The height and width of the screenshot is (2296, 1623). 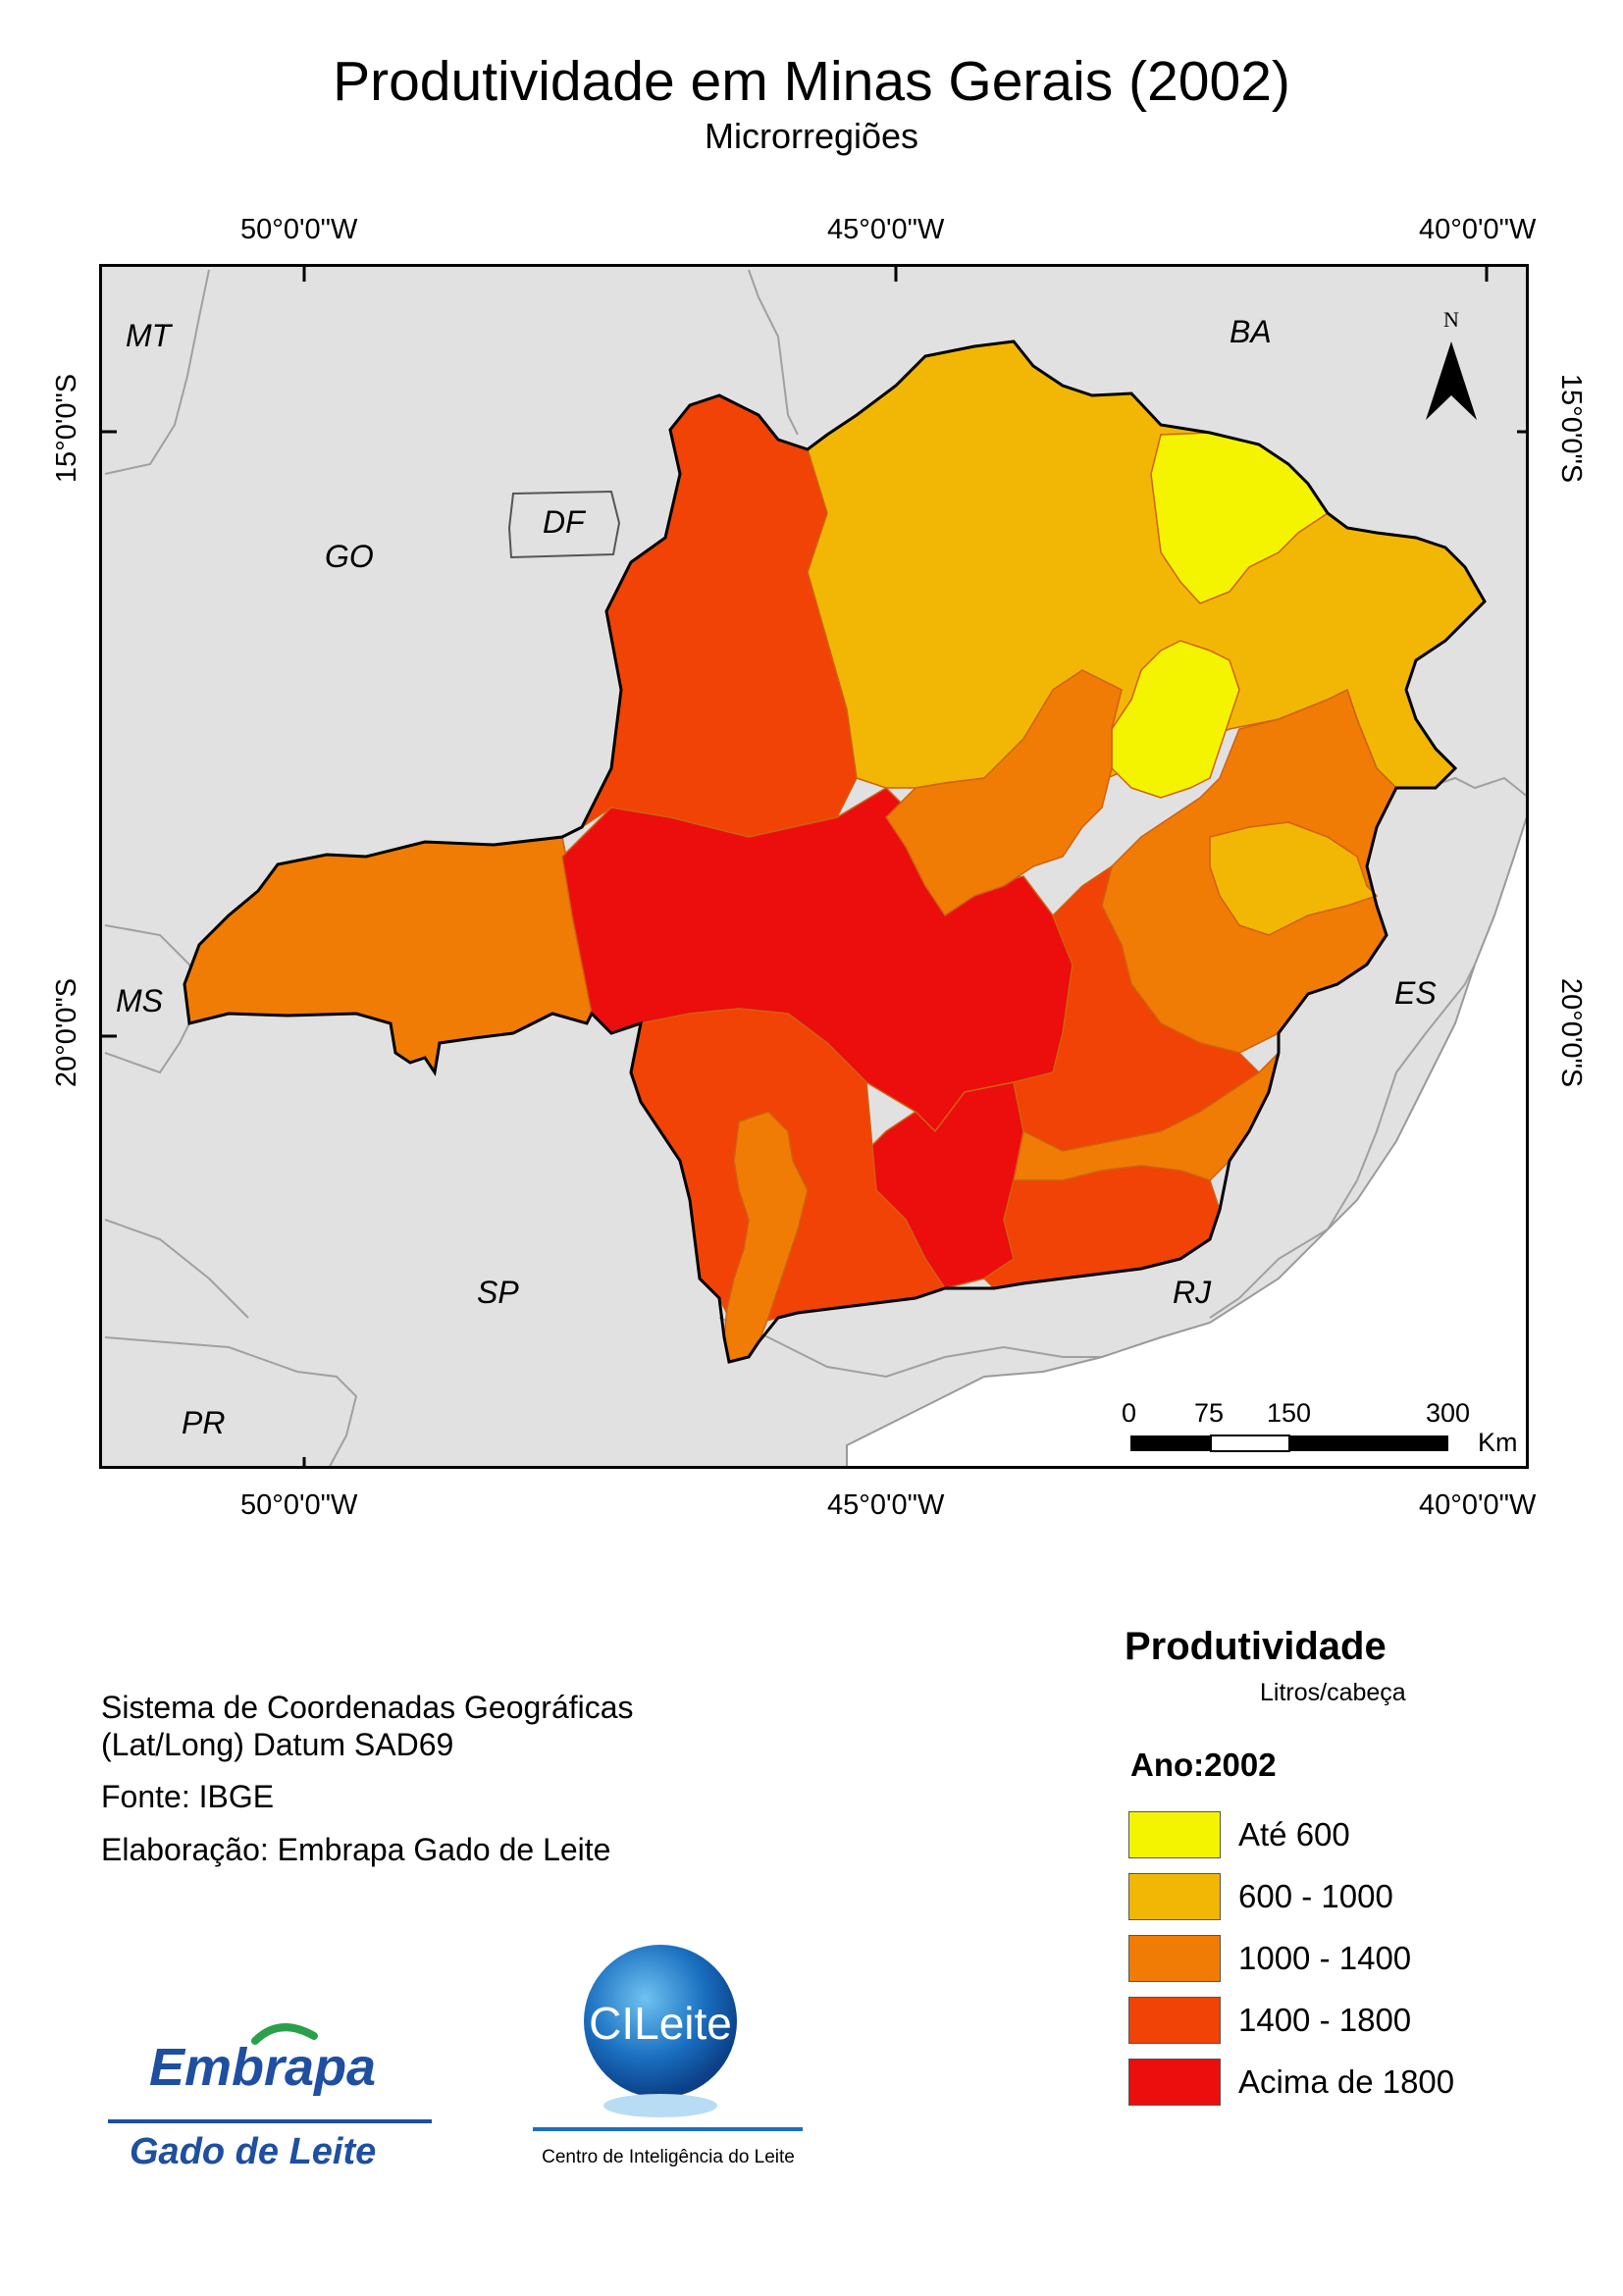 I want to click on state-label-rj: RJ, so click(x=1192, y=1292).